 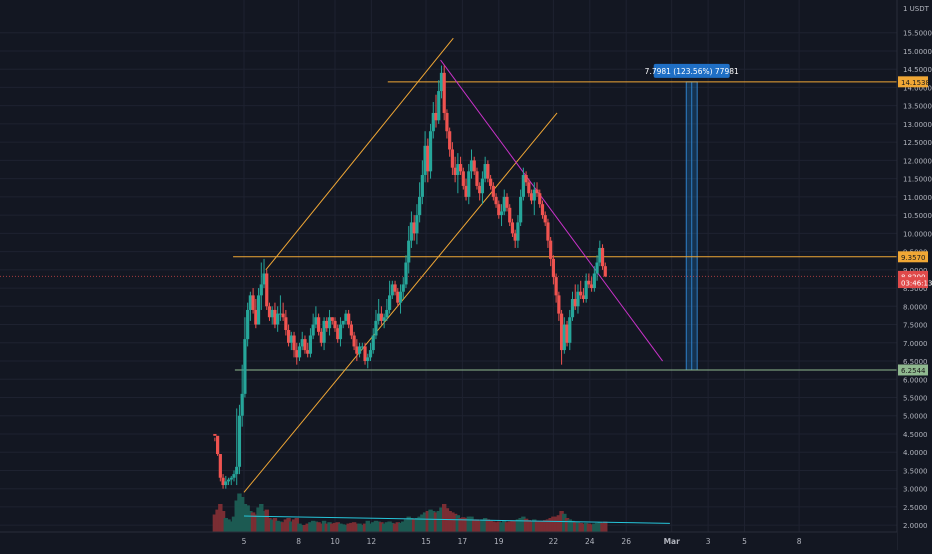 What do you see at coordinates (917, 216) in the screenshot?
I see `y-tick-label: 10.5000` at bounding box center [917, 216].